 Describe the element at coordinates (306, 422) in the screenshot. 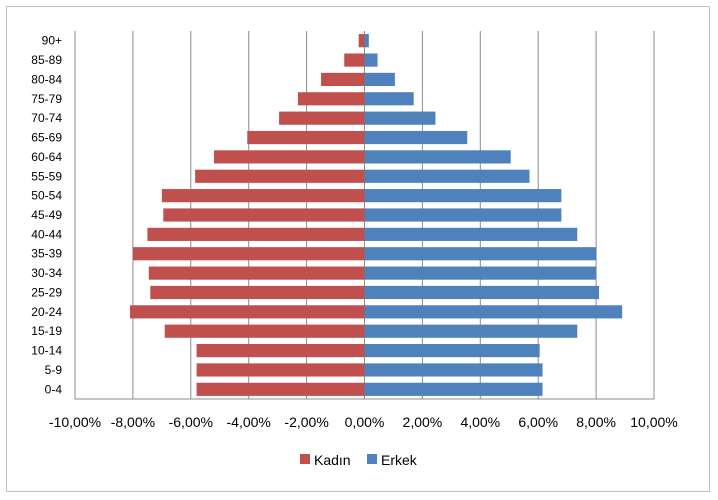

I see `x-tick-label: -2,00%` at that location.